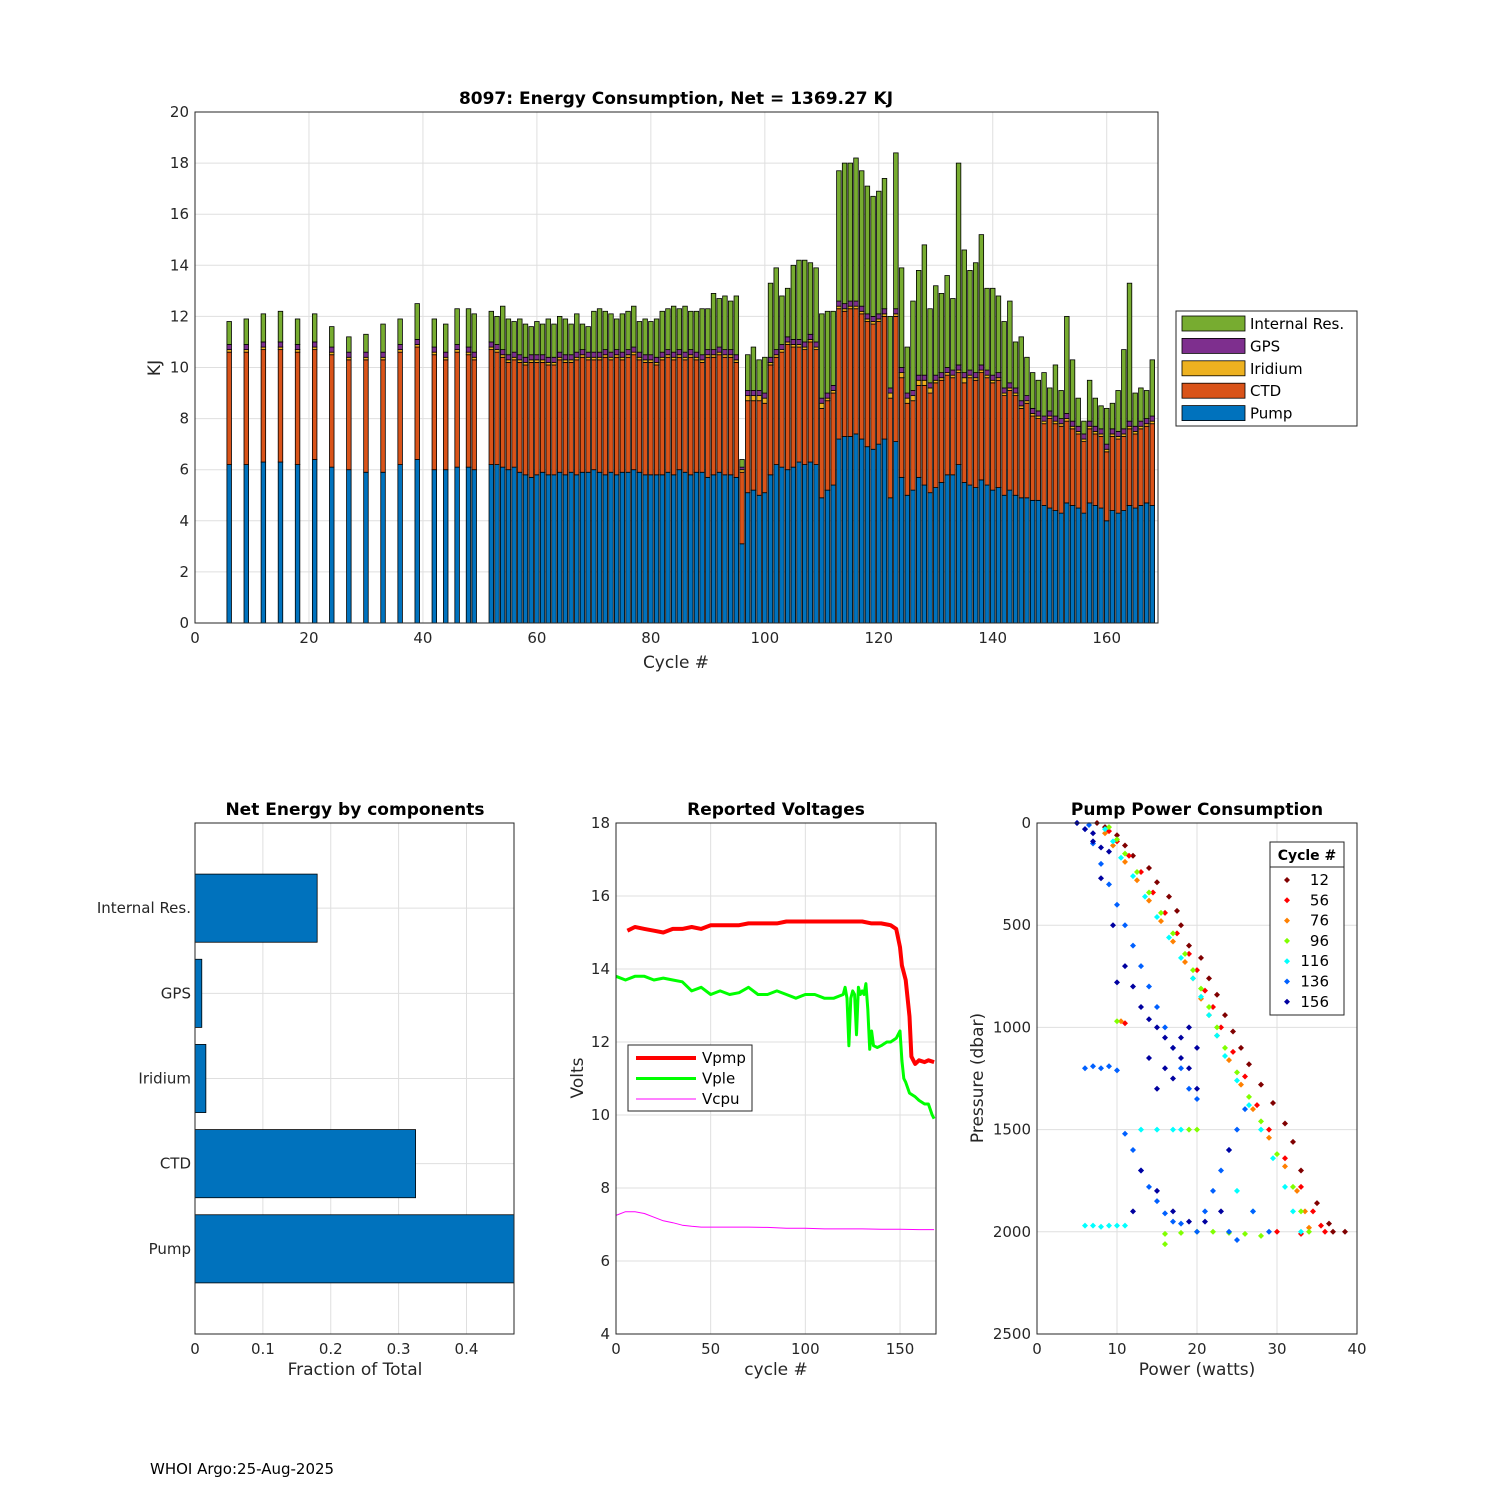 Image resolution: width=1500 pixels, height=1500 pixels. What do you see at coordinates (775, 1221) in the screenshot?
I see `voltage-line-vcpu` at bounding box center [775, 1221].